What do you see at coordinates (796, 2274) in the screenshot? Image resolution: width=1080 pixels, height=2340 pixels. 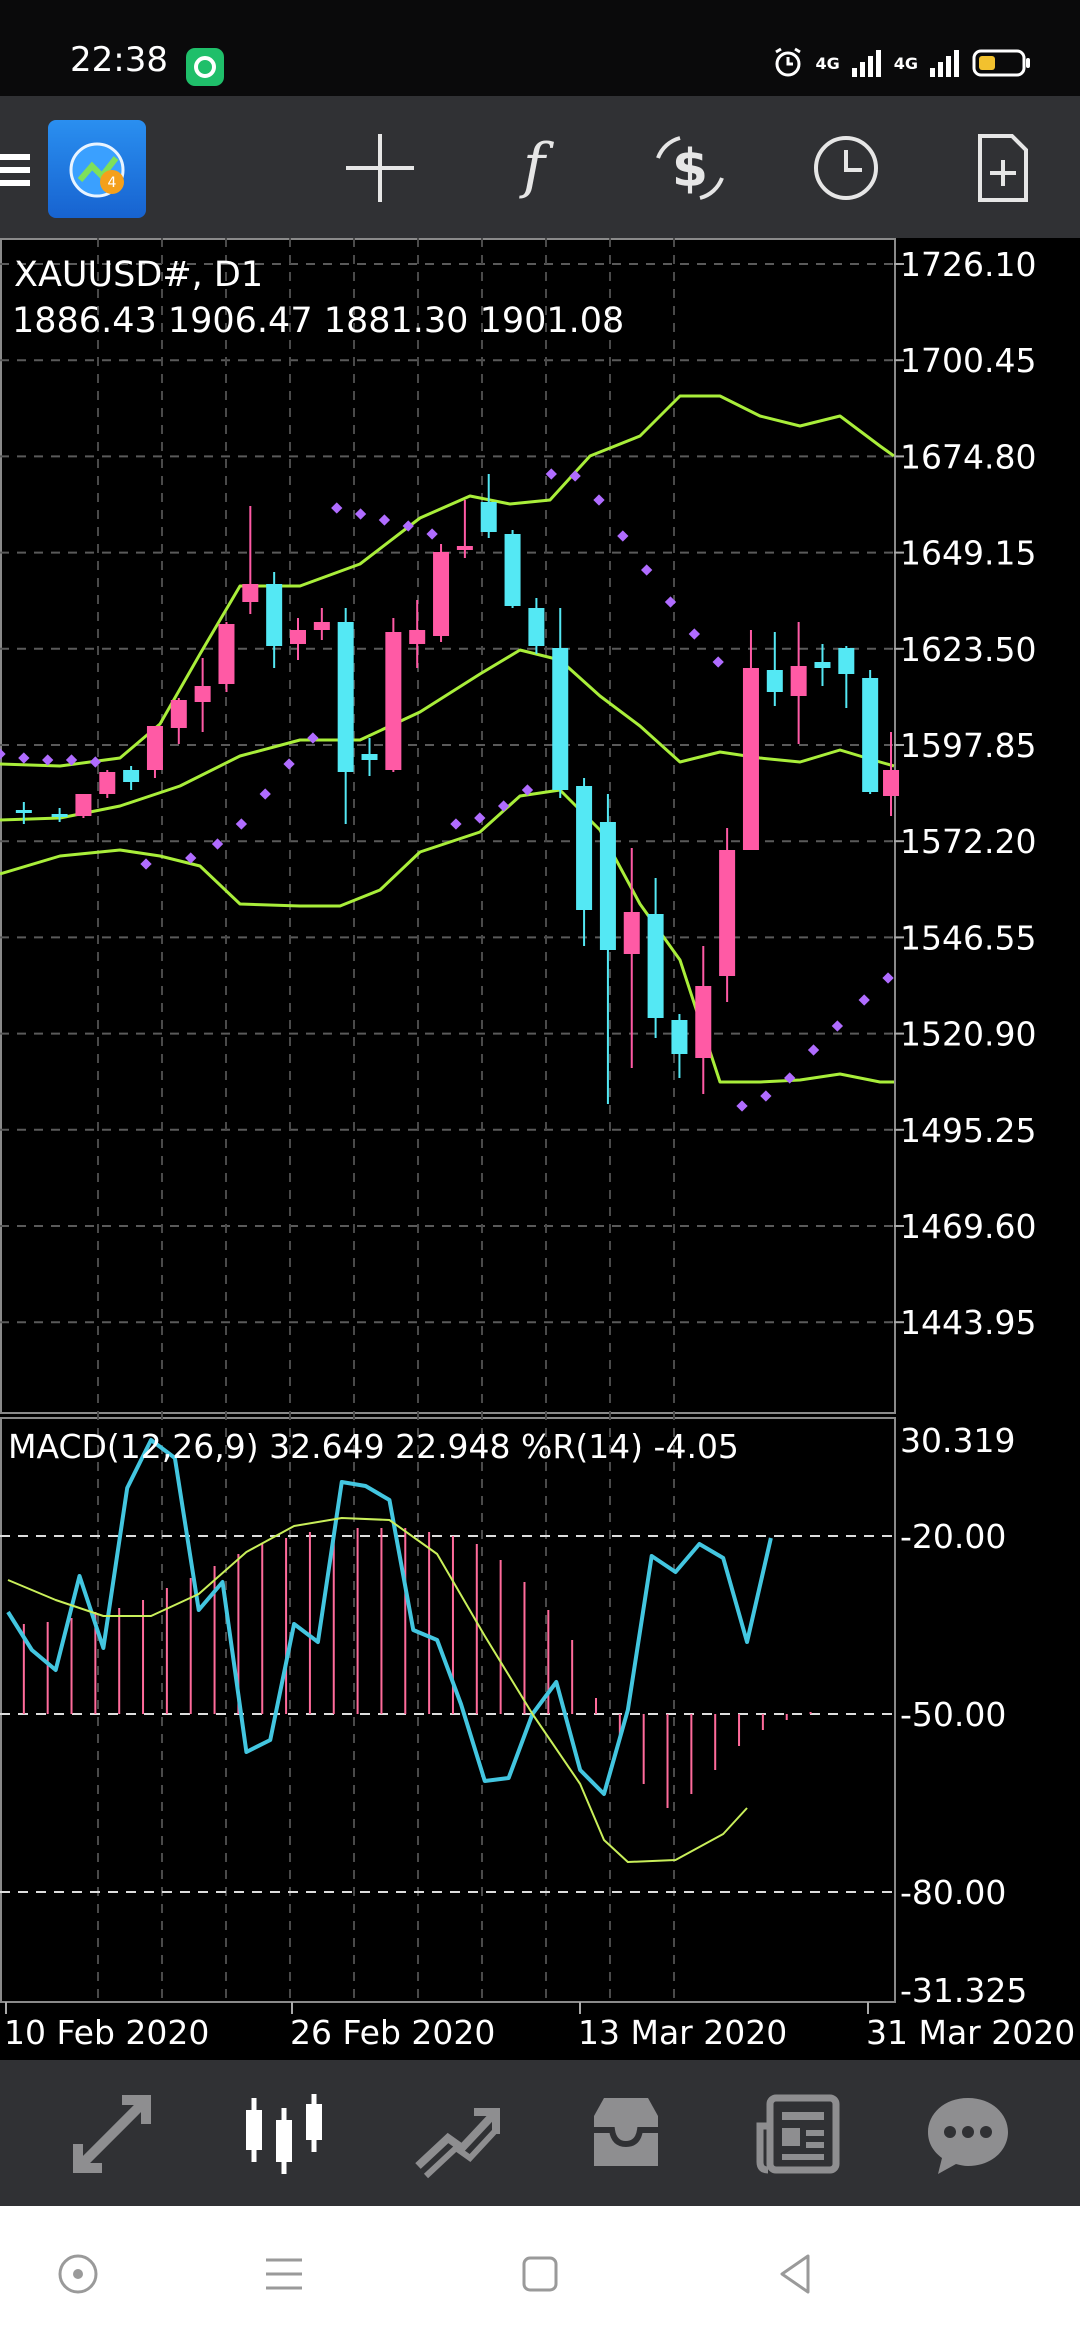 I see `back-icon` at bounding box center [796, 2274].